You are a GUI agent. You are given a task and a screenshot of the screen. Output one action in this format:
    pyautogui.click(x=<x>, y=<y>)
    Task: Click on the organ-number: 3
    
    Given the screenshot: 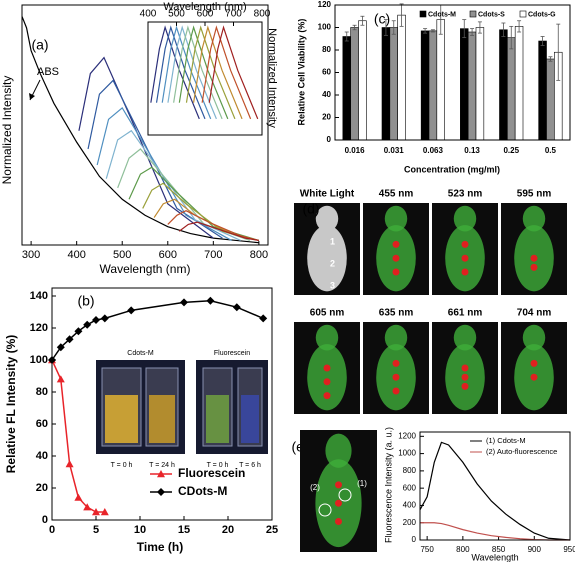 What is the action you would take?
    pyautogui.click(x=332, y=285)
    